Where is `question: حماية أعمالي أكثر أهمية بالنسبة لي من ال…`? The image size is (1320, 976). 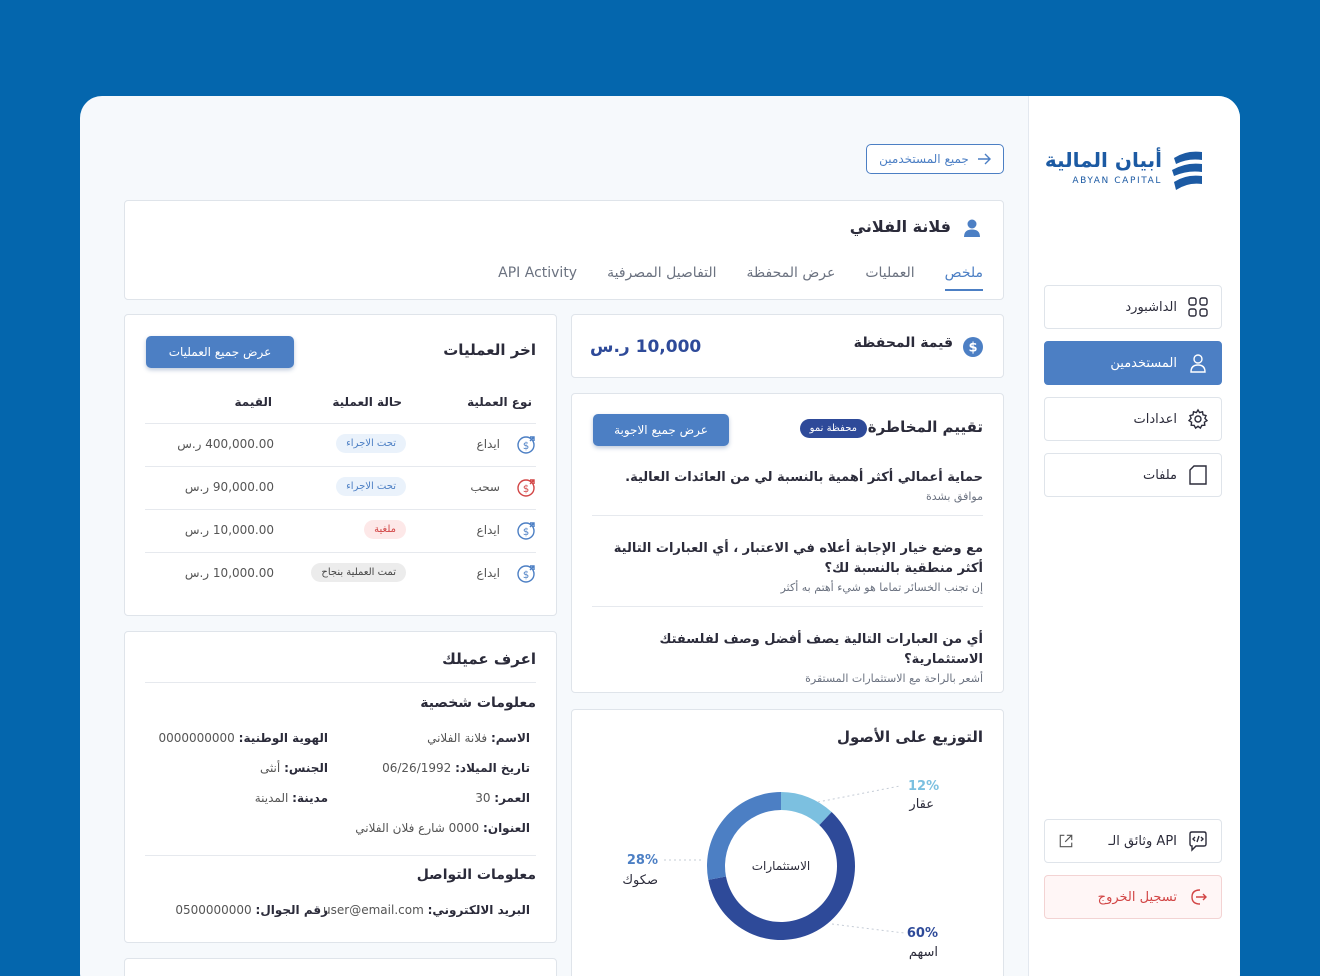 question: حماية أعمالي أكثر أهمية بالنسبة لي من ال… is located at coordinates (804, 477).